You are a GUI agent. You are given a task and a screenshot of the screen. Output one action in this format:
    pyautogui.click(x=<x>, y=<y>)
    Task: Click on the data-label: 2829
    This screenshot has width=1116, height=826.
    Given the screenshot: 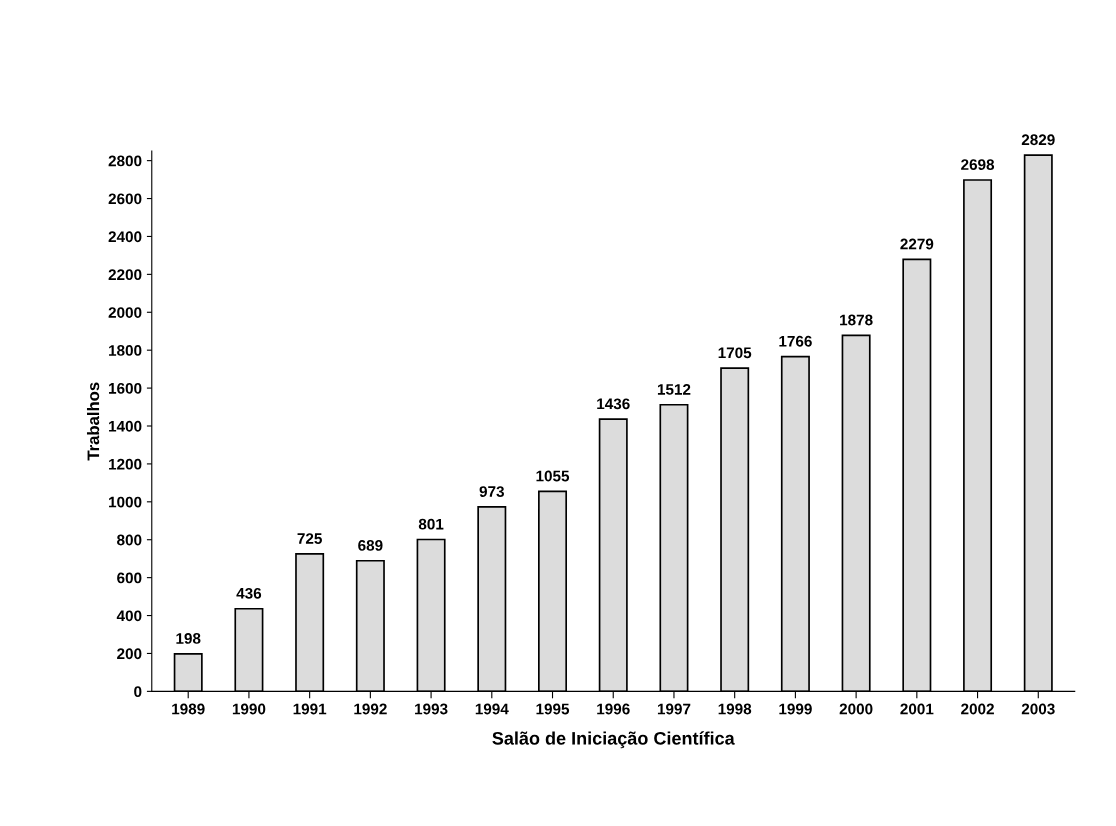 What is the action you would take?
    pyautogui.click(x=1038, y=140)
    